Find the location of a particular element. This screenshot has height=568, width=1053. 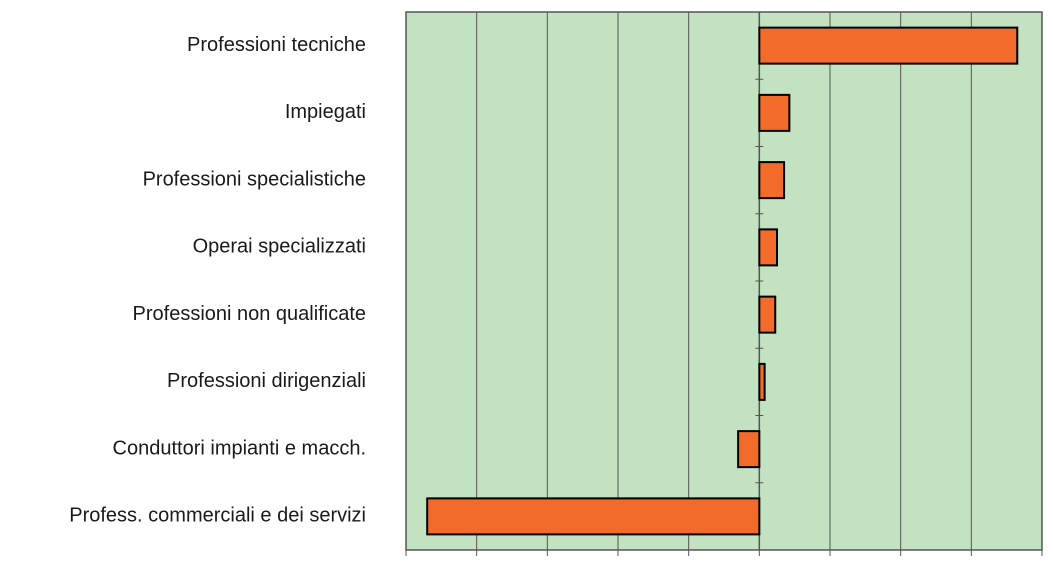

y-tick-label: Profess. commerciali e dei servizi is located at coordinates (217, 516).